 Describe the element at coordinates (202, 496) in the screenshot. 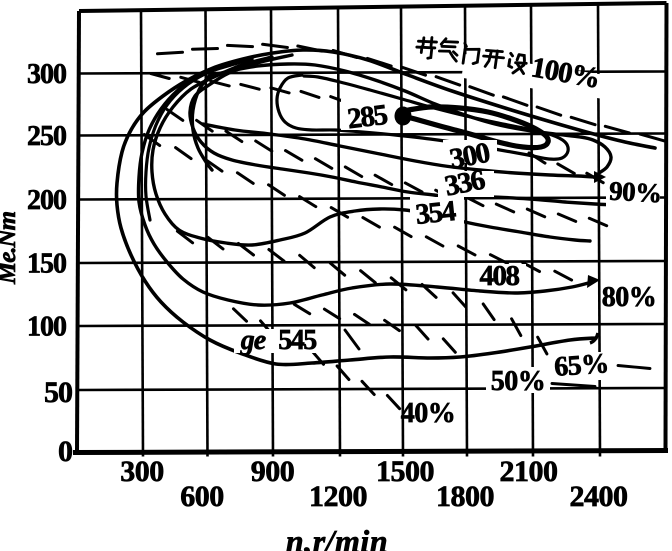

I see `svg-text: 600` at that location.